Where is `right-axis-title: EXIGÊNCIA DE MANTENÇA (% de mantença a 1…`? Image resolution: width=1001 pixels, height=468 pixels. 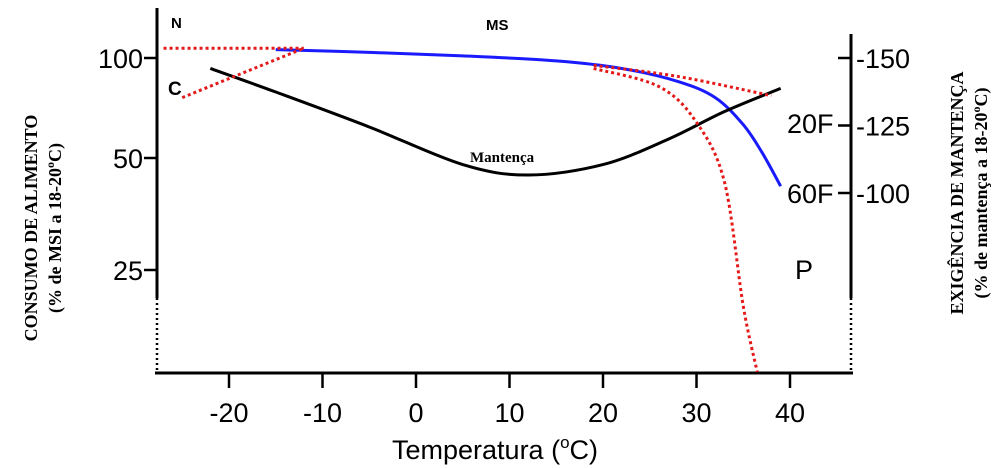
right-axis-title: EXIGÊNCIA DE MANTENÇA (% de mantença a 1… is located at coordinates (969, 192).